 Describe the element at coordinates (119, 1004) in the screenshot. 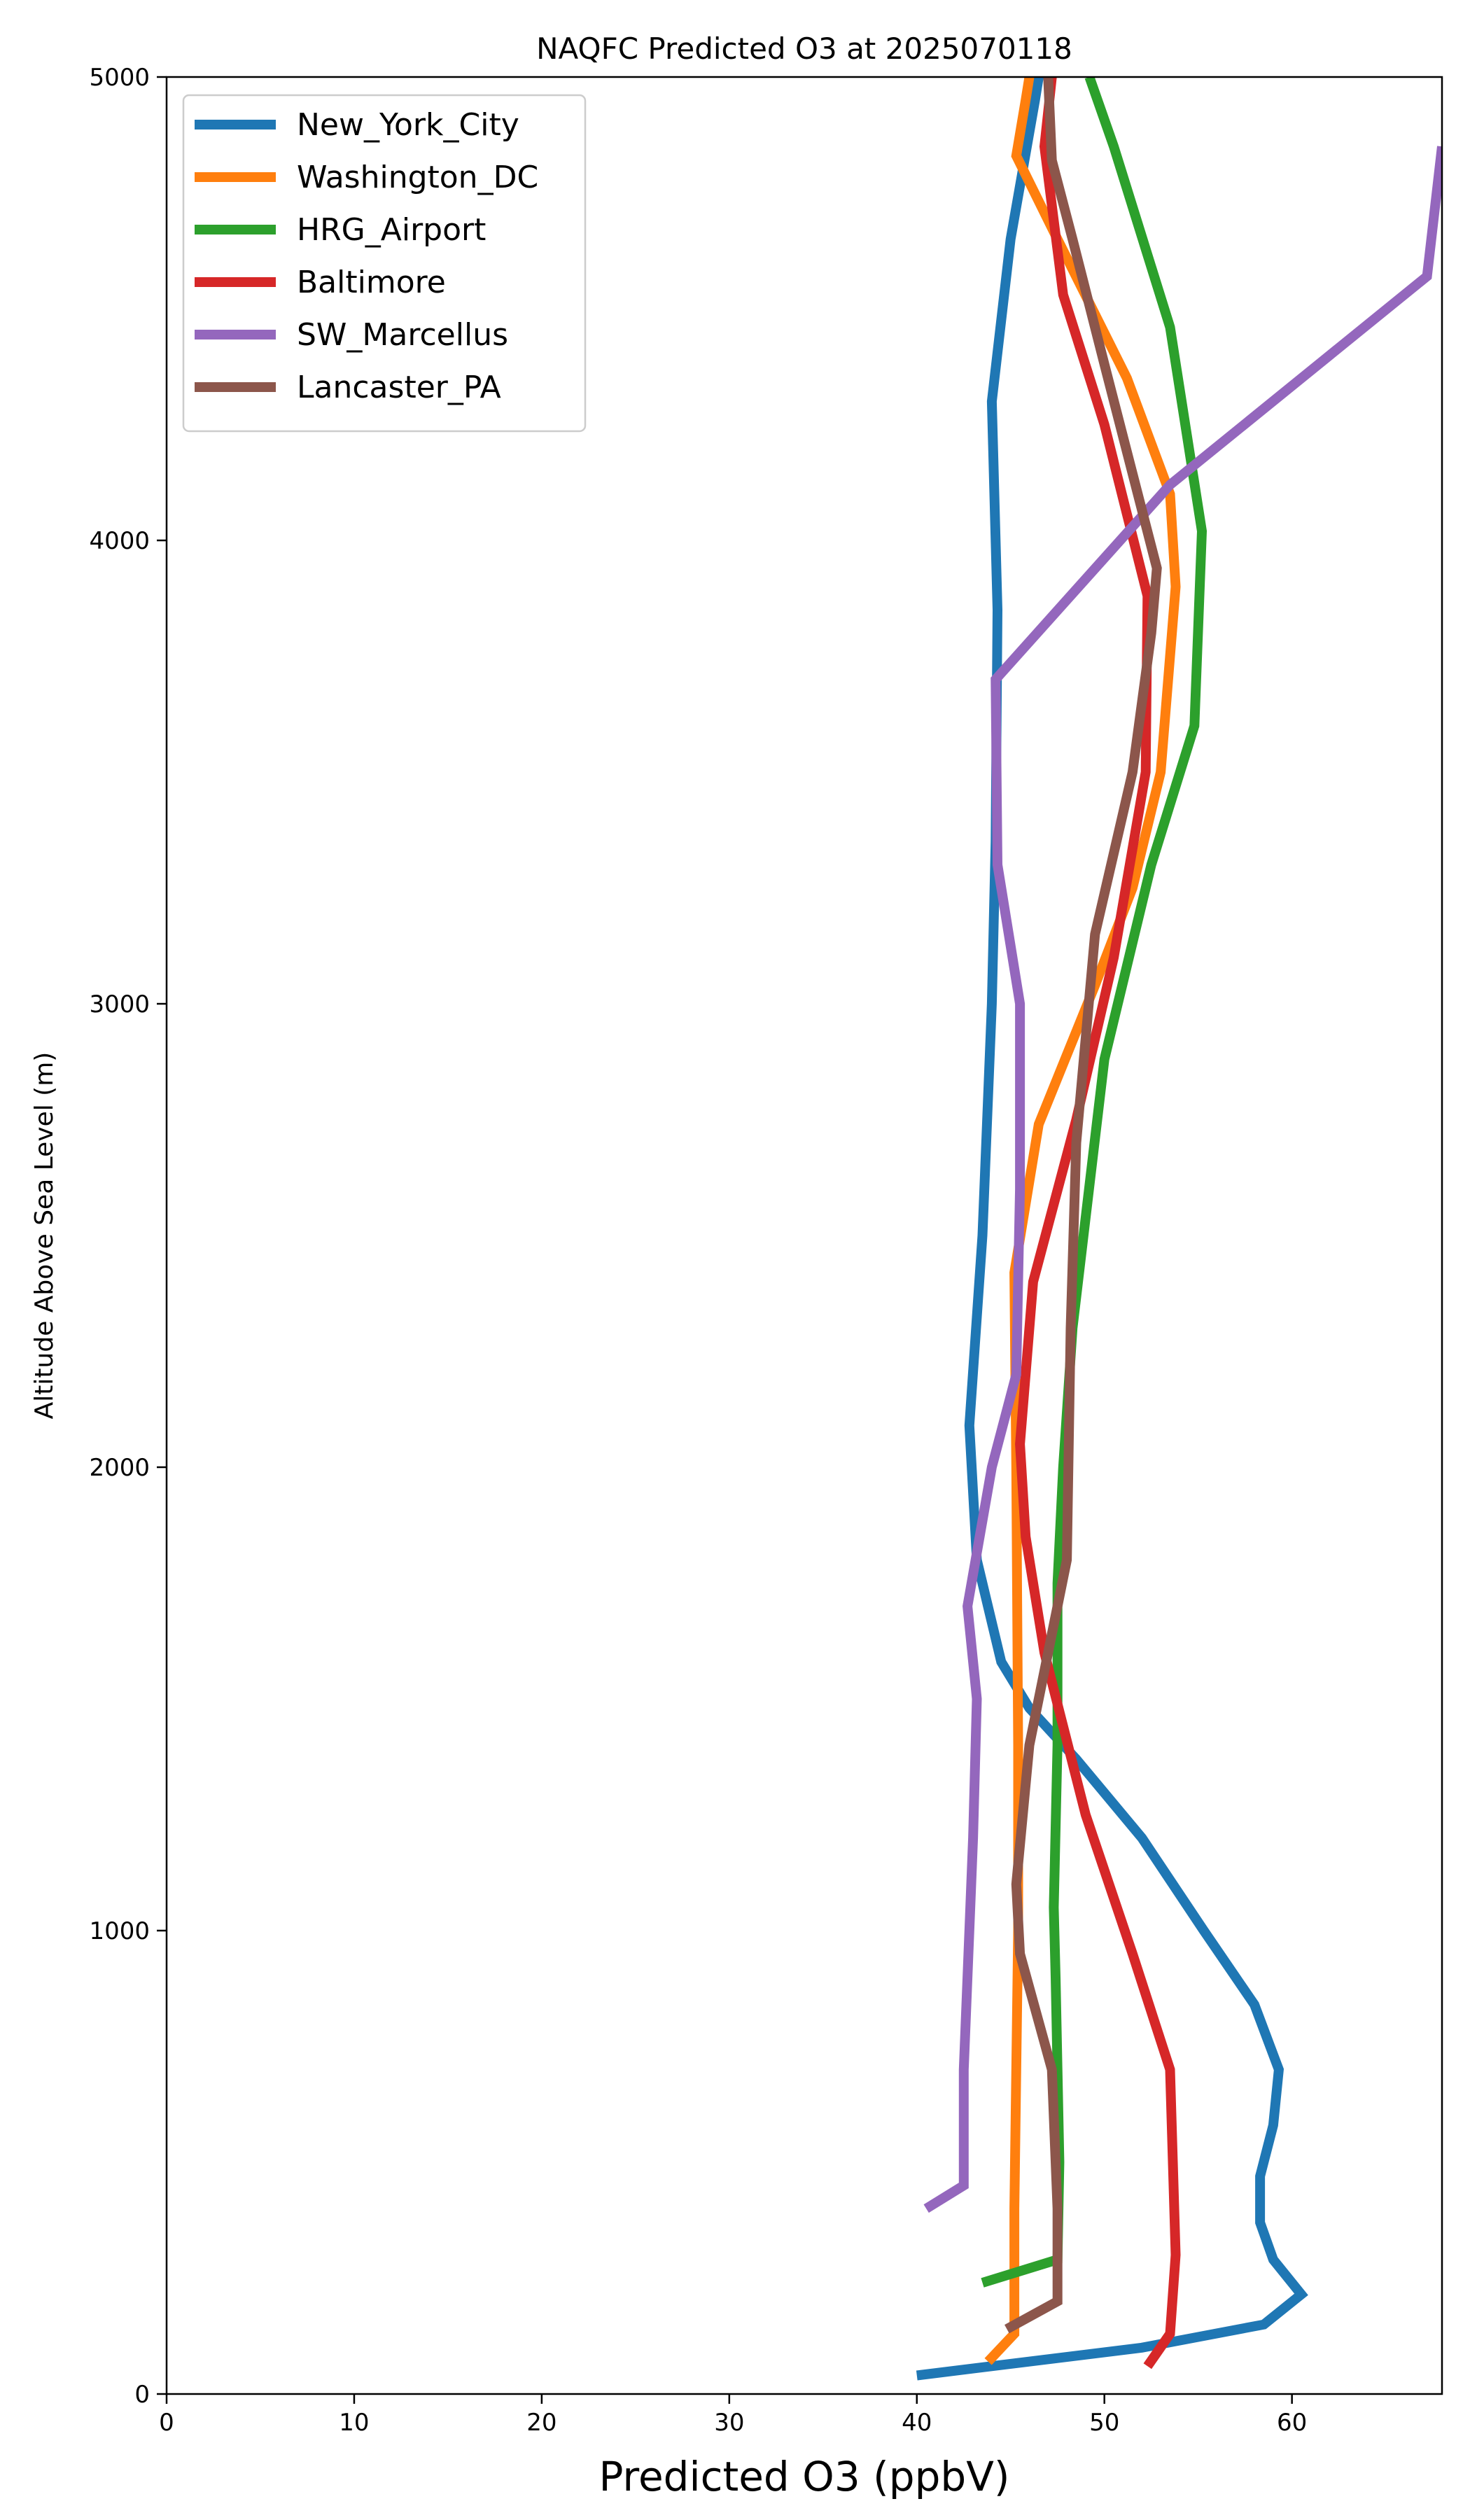

I see `y-tick-label: 3000` at that location.